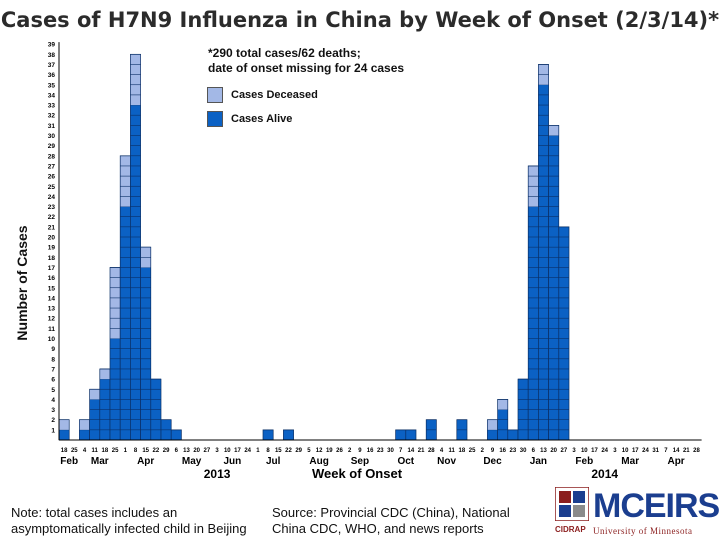 The image size is (720, 540). What do you see at coordinates (52, 319) in the screenshot?
I see `y-tick-label: 12` at bounding box center [52, 319].